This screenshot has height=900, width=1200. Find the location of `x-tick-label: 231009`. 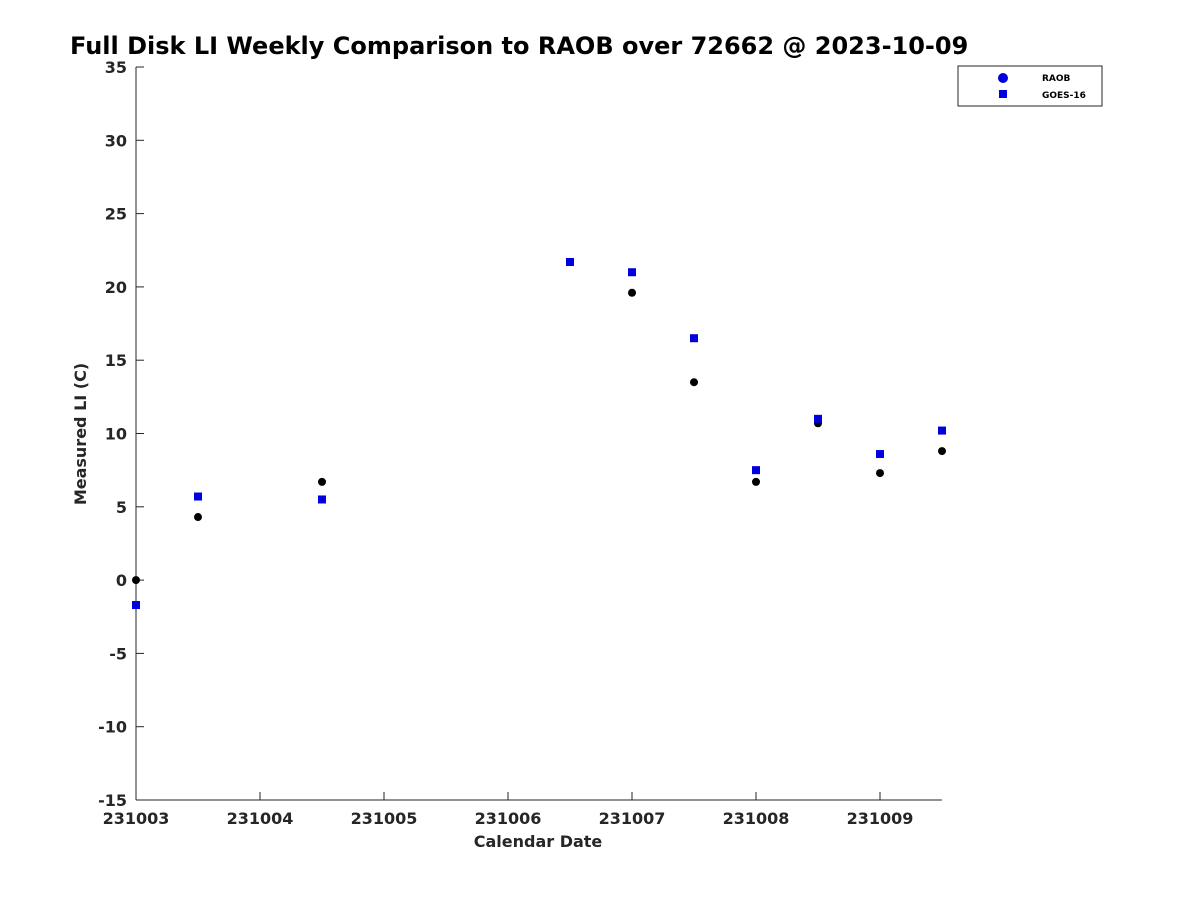

x-tick-label: 231009 is located at coordinates (880, 818).